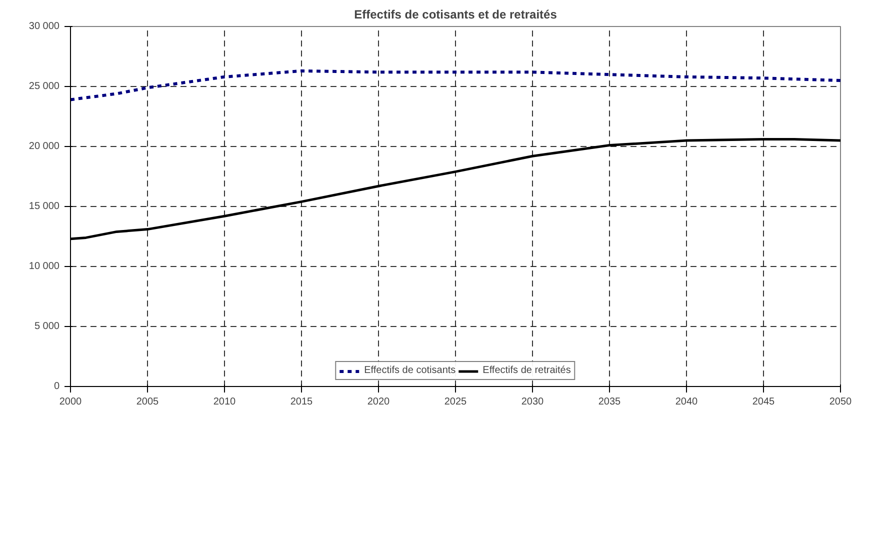  Describe the element at coordinates (378, 402) in the screenshot. I see `x-tick-label: 2020` at that location.